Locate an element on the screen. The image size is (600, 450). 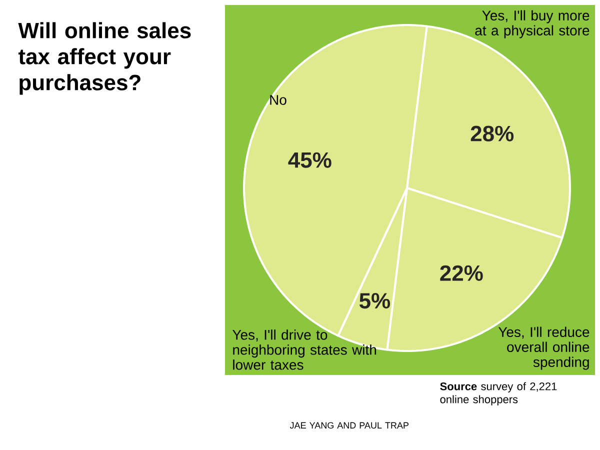
slice-label: Yes, I'll buy more at a physical store is located at coordinates (532, 24).